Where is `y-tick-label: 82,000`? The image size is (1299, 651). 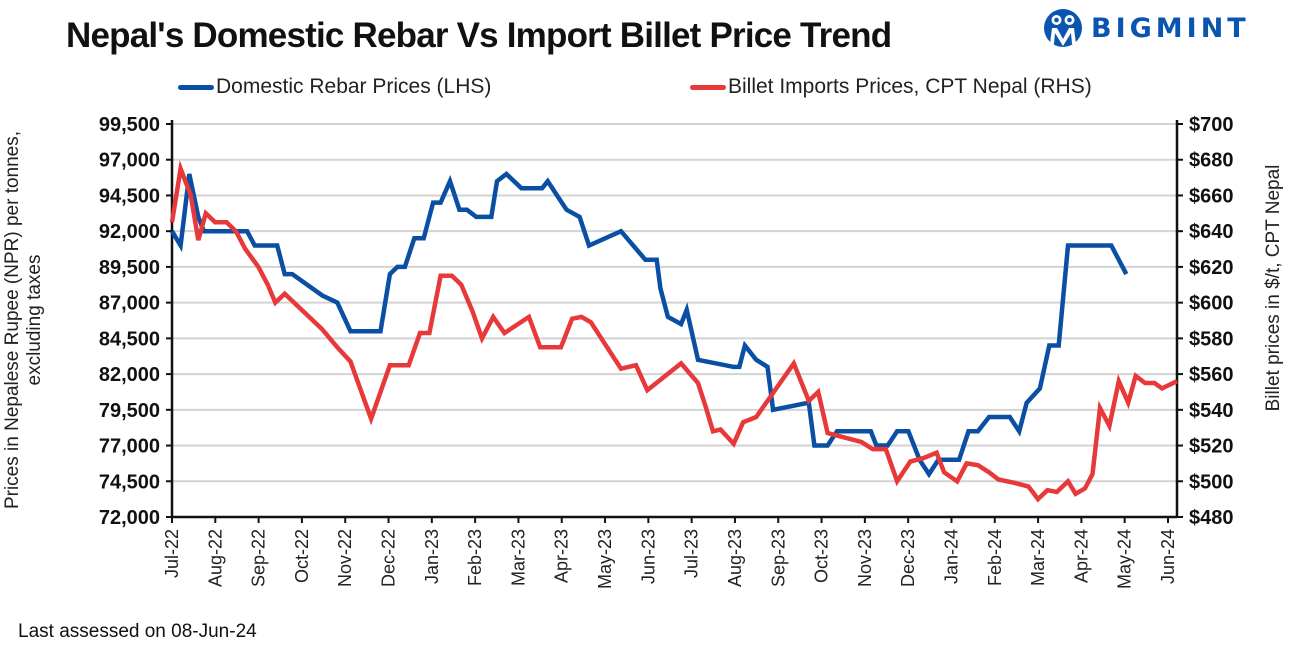 y-tick-label: 82,000 is located at coordinates (129, 375).